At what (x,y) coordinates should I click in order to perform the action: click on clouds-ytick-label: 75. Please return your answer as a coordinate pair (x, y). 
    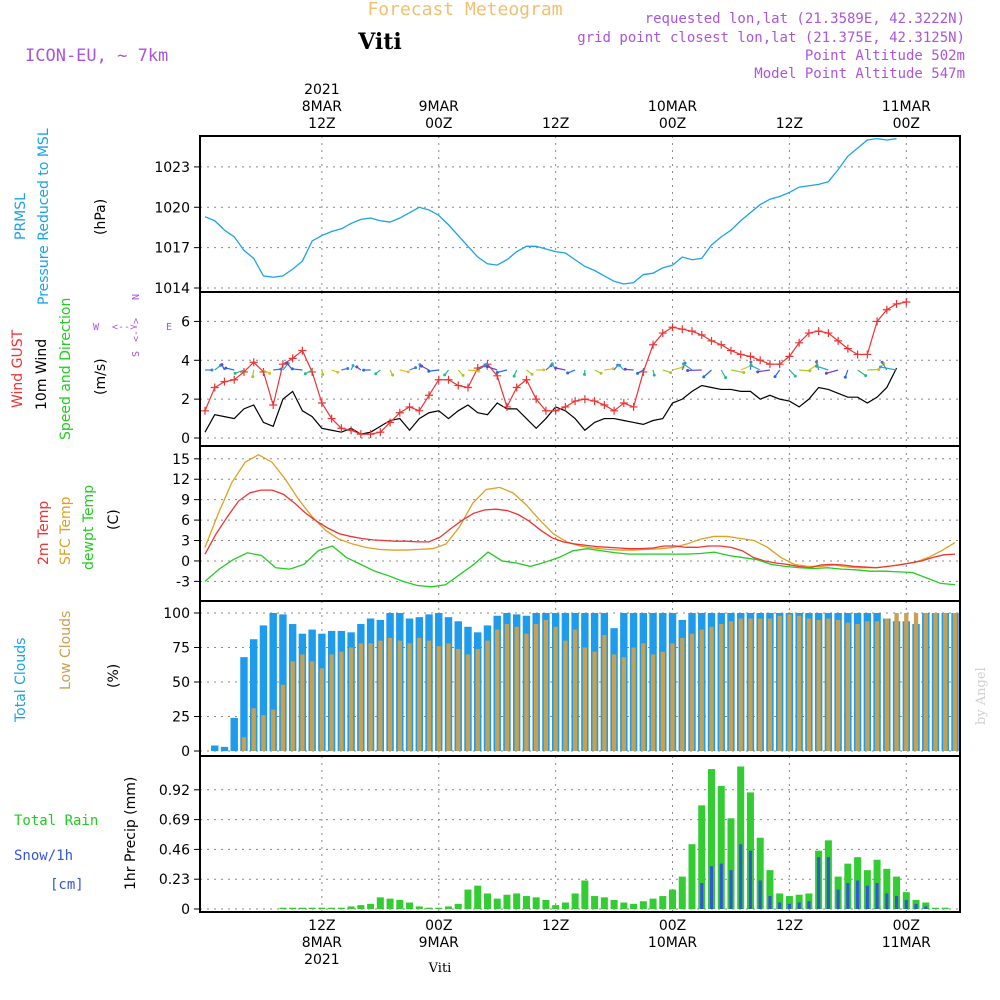
    Looking at the image, I should click on (181, 649).